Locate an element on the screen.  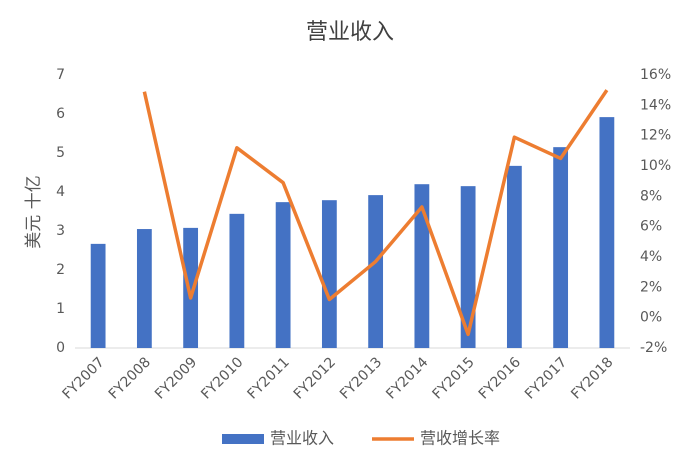
y-tick-label: 2 is located at coordinates (60, 270).